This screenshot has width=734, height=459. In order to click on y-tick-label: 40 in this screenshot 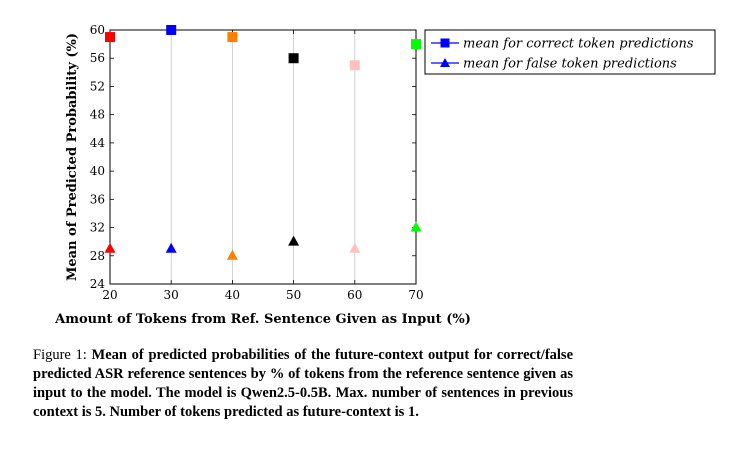, I will do `click(97, 171)`.